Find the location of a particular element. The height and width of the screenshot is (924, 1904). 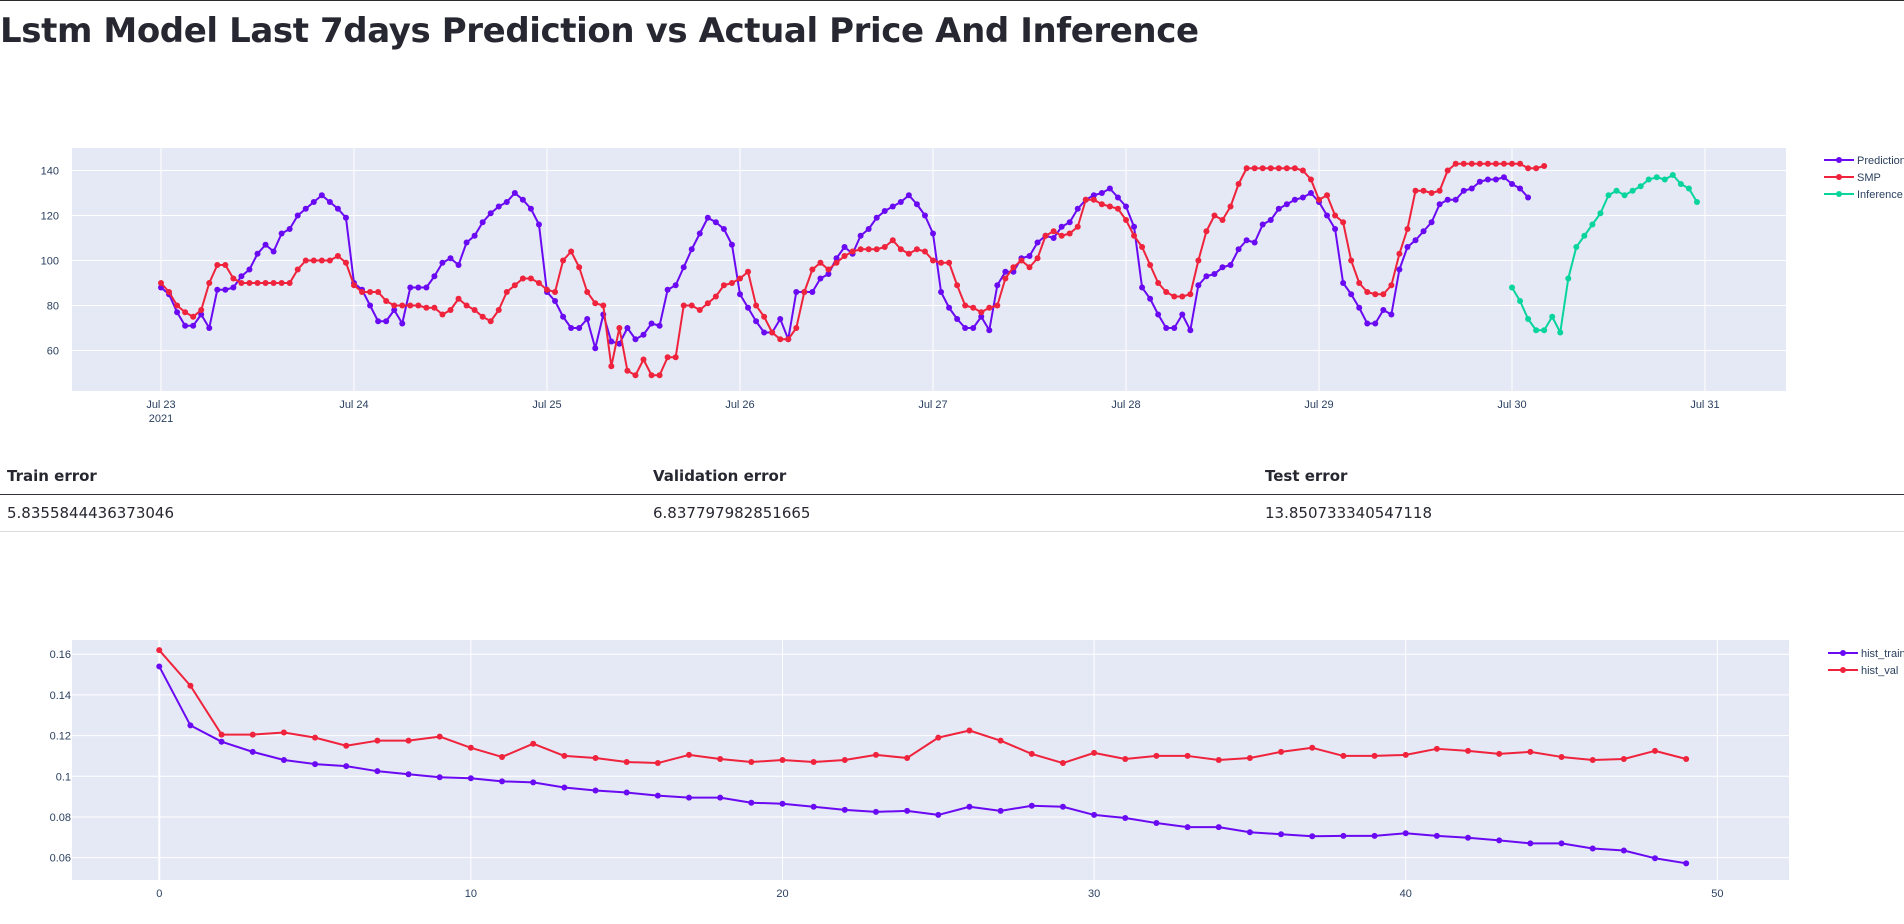

x-tick-year-label: 2021 is located at coordinates (161, 419).